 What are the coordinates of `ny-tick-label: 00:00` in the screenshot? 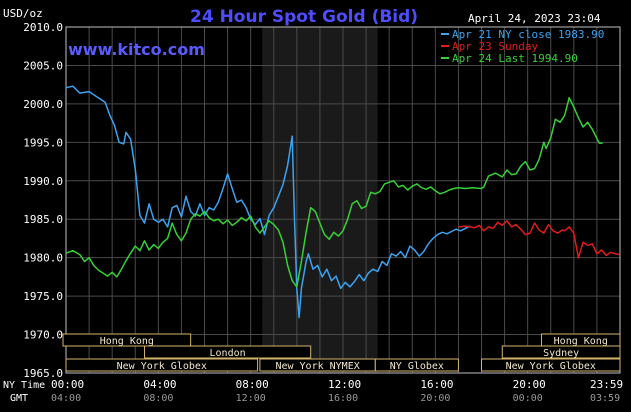 It's located at (67, 384).